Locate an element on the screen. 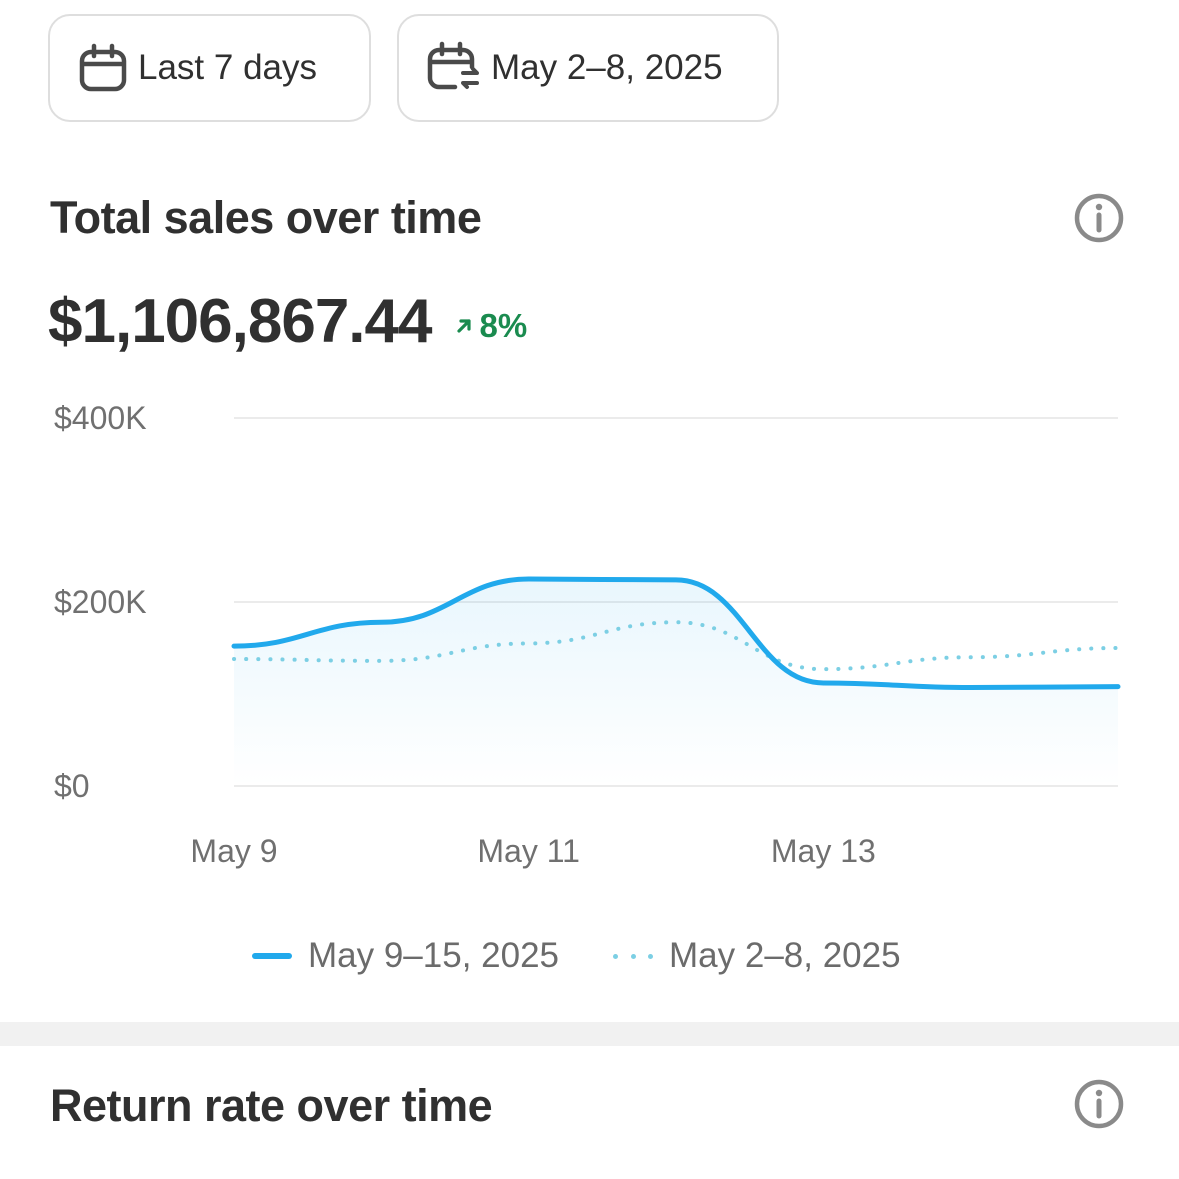 The width and height of the screenshot is (1179, 1179). chart-legend: May 9–15, 2025 May 2–8, 2025 is located at coordinates (576, 956).